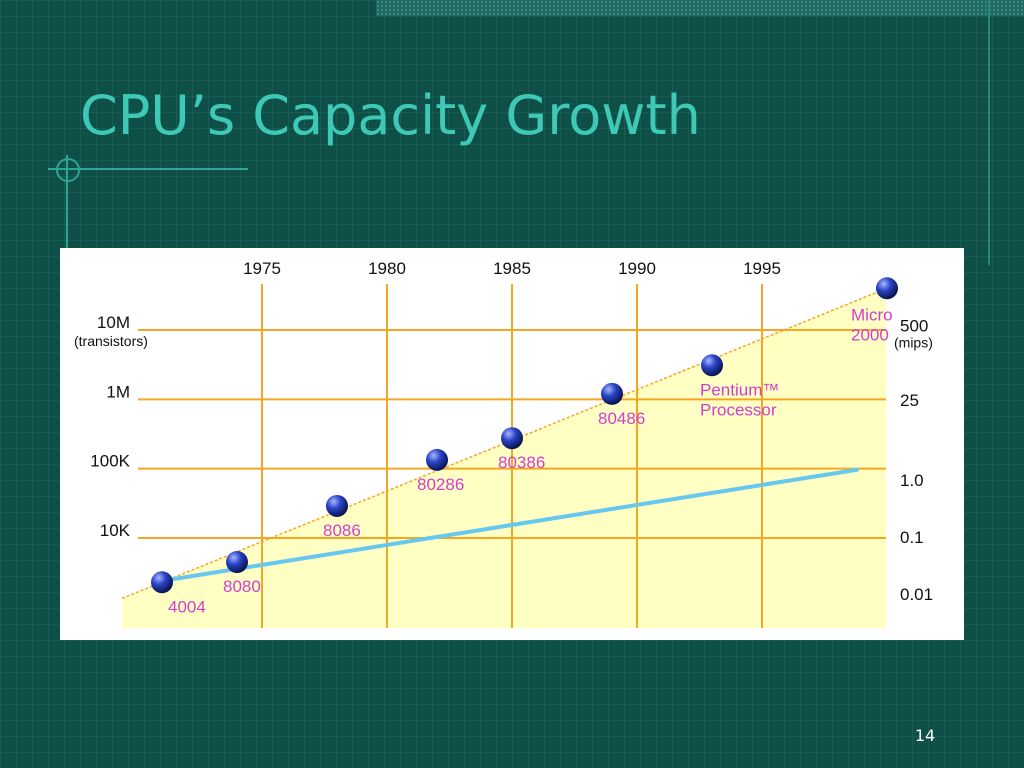  Describe the element at coordinates (925, 735) in the screenshot. I see `page-number: 14` at that location.